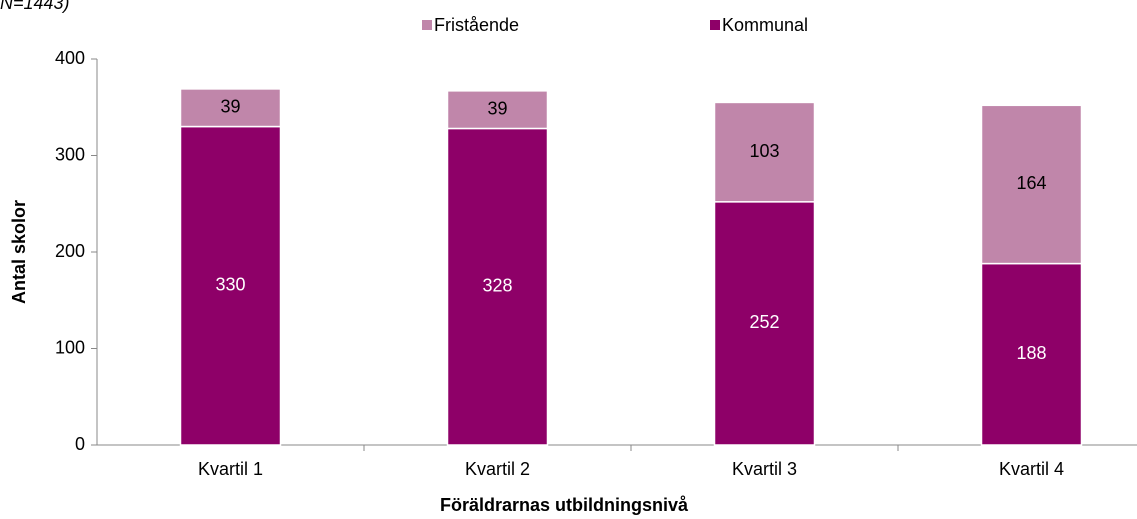 Image resolution: width=1137 pixels, height=519 pixels. I want to click on data-label: 328, so click(497, 285).